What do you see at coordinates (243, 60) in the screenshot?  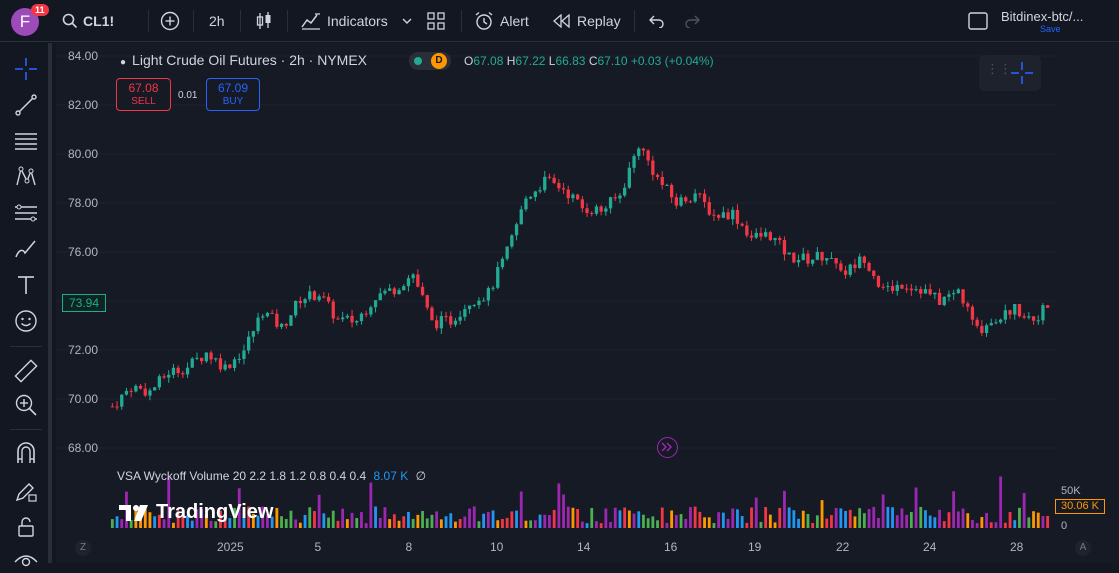 I see `symbol-legend: ● Light Crude Oil Futures · 2h · NYMEX` at bounding box center [243, 60].